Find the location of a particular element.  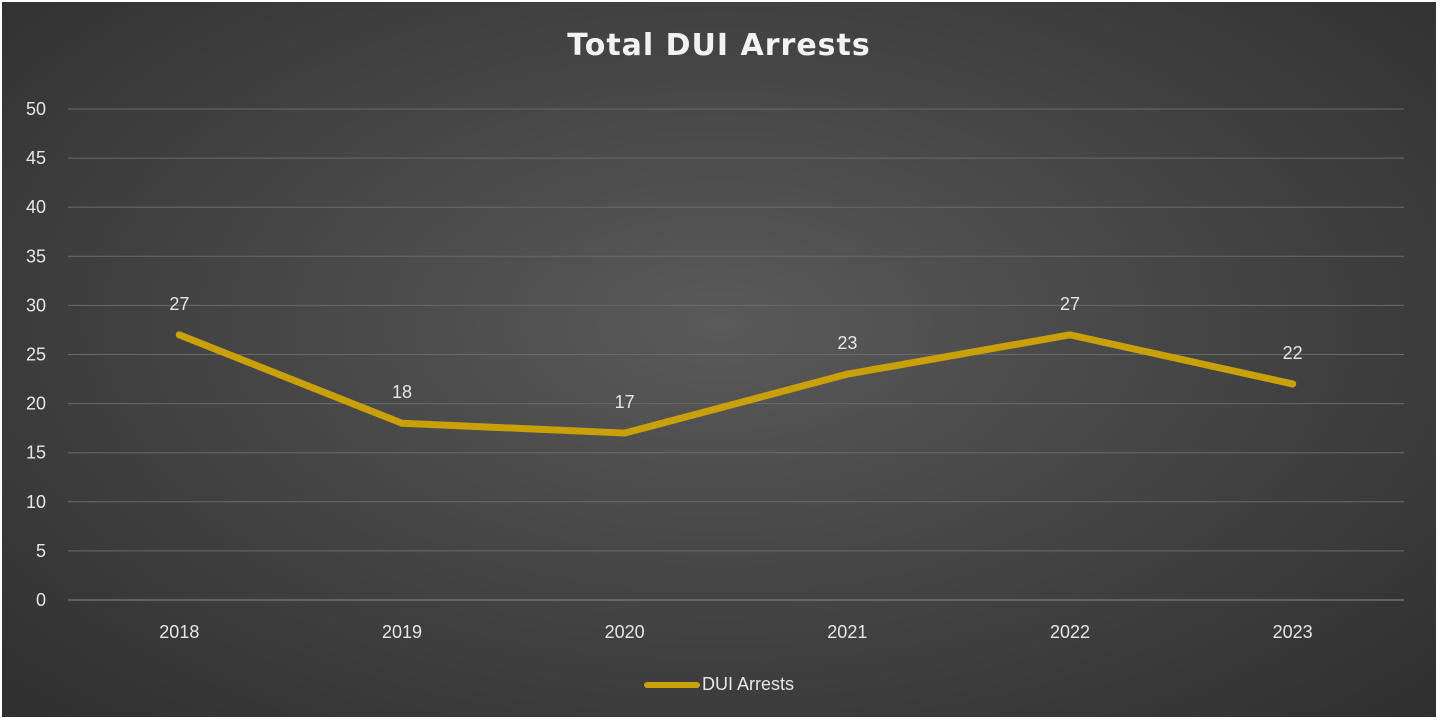

y-tick-label: 40 is located at coordinates (36, 207).